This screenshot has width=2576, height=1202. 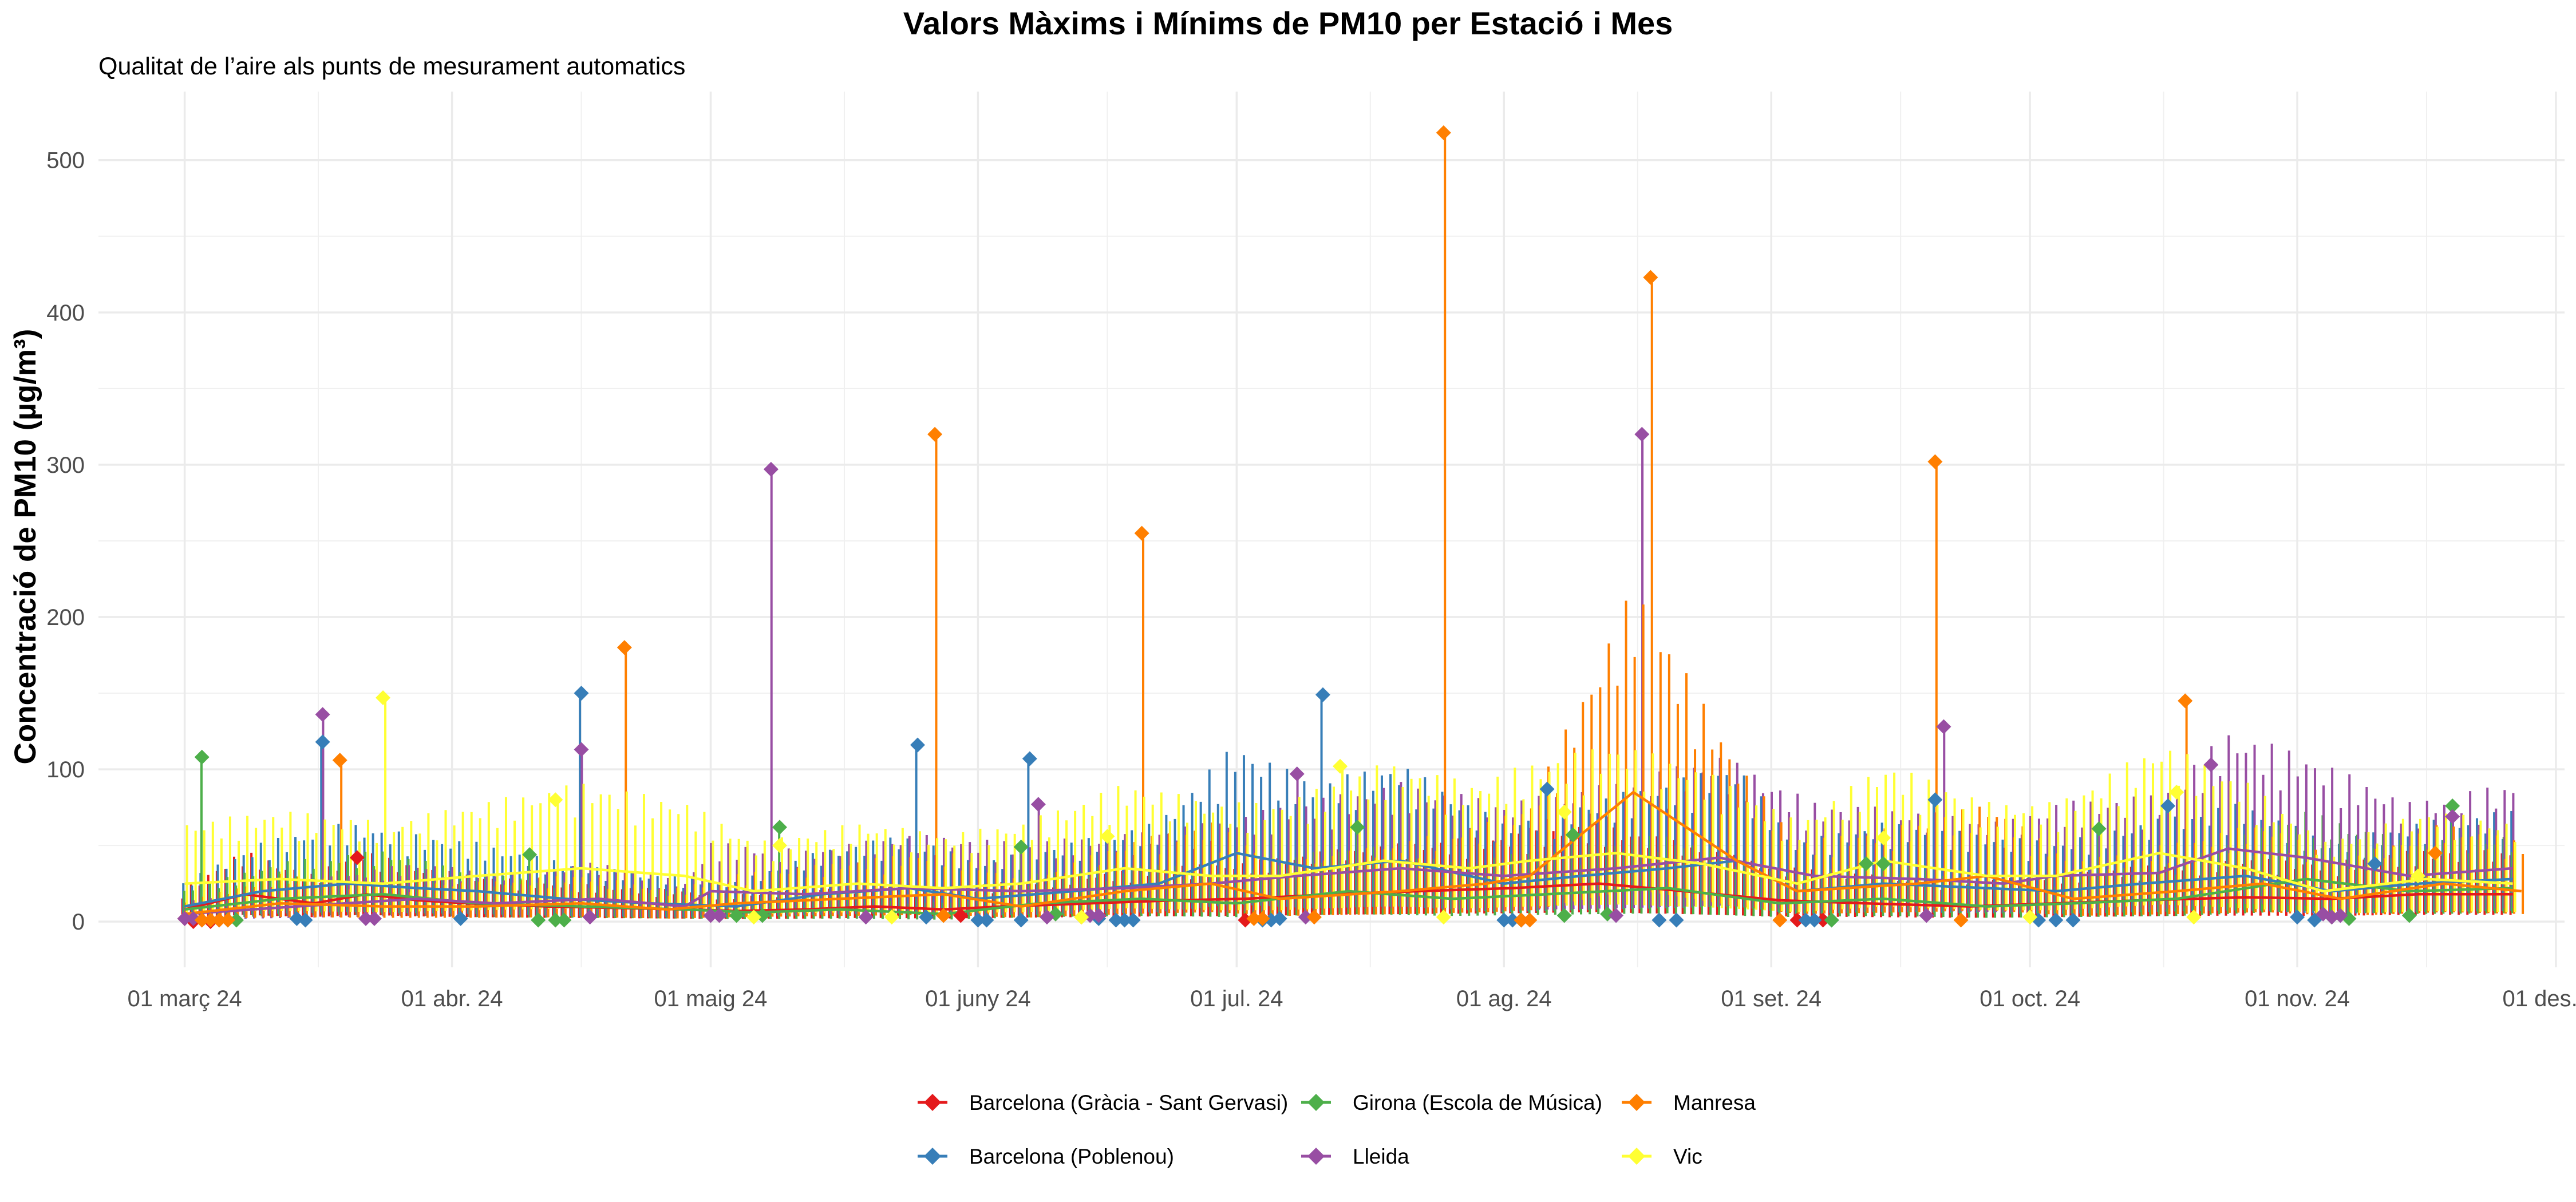 What do you see at coordinates (1771, 999) in the screenshot?
I see `x-tick-label: 01 set. 24` at bounding box center [1771, 999].